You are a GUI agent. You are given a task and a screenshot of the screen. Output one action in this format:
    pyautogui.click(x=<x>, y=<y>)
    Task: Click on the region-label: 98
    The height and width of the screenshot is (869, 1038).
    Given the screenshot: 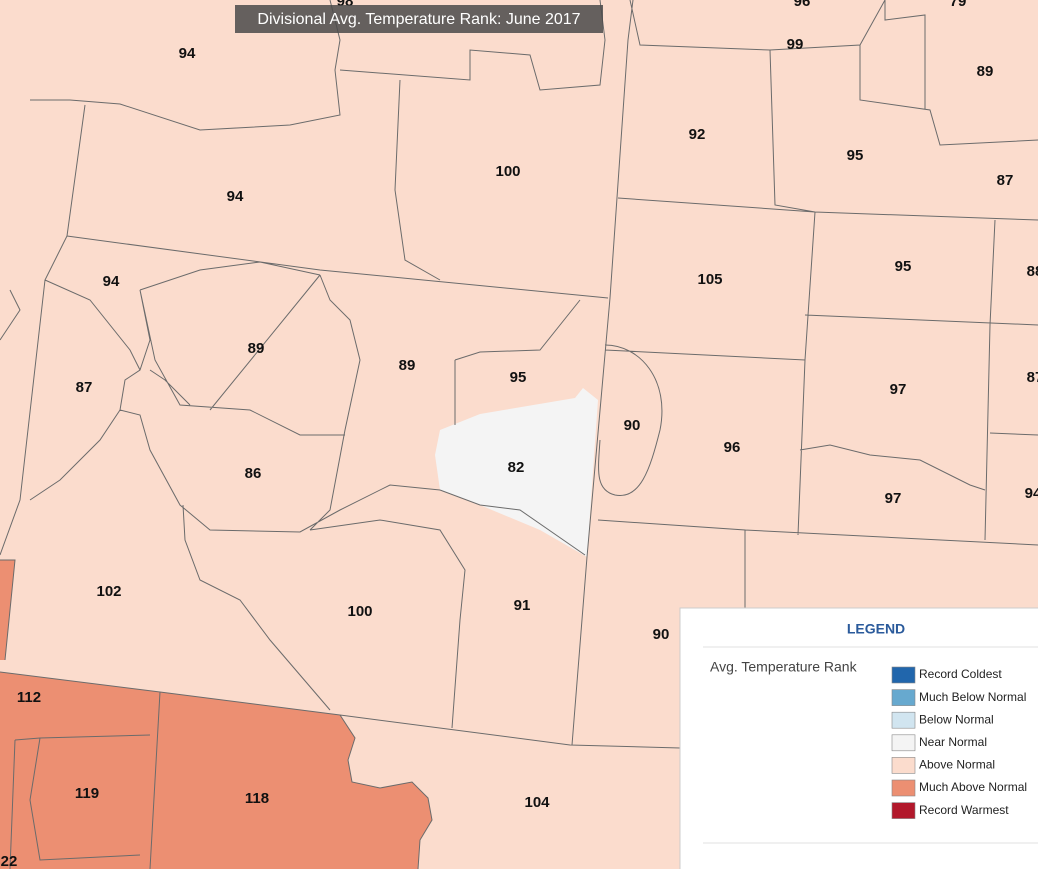 What is the action you would take?
    pyautogui.click(x=345, y=5)
    